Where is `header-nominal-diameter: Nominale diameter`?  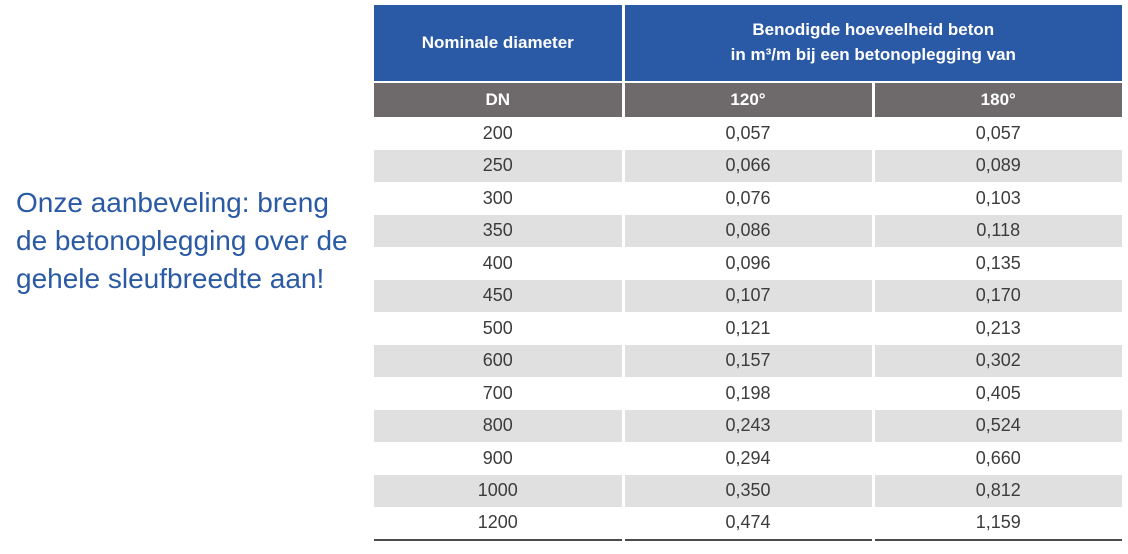 header-nominal-diameter: Nominale diameter is located at coordinates (498, 44).